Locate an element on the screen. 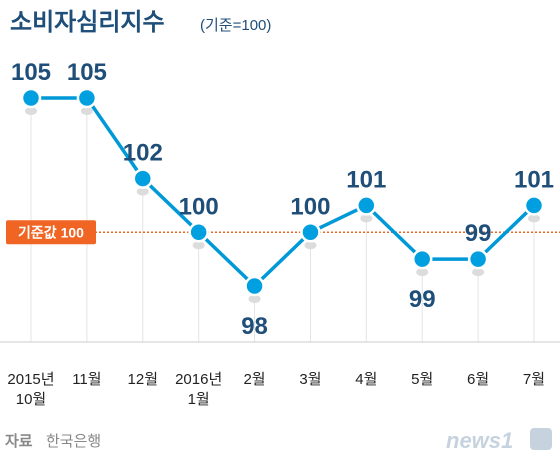  news1-logo: news1 is located at coordinates (499, 440).